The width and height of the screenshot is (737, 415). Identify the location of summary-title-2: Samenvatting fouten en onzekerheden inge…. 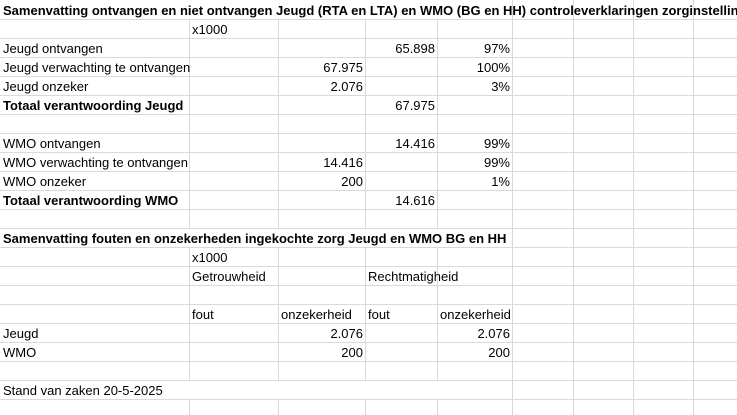
(255, 238).